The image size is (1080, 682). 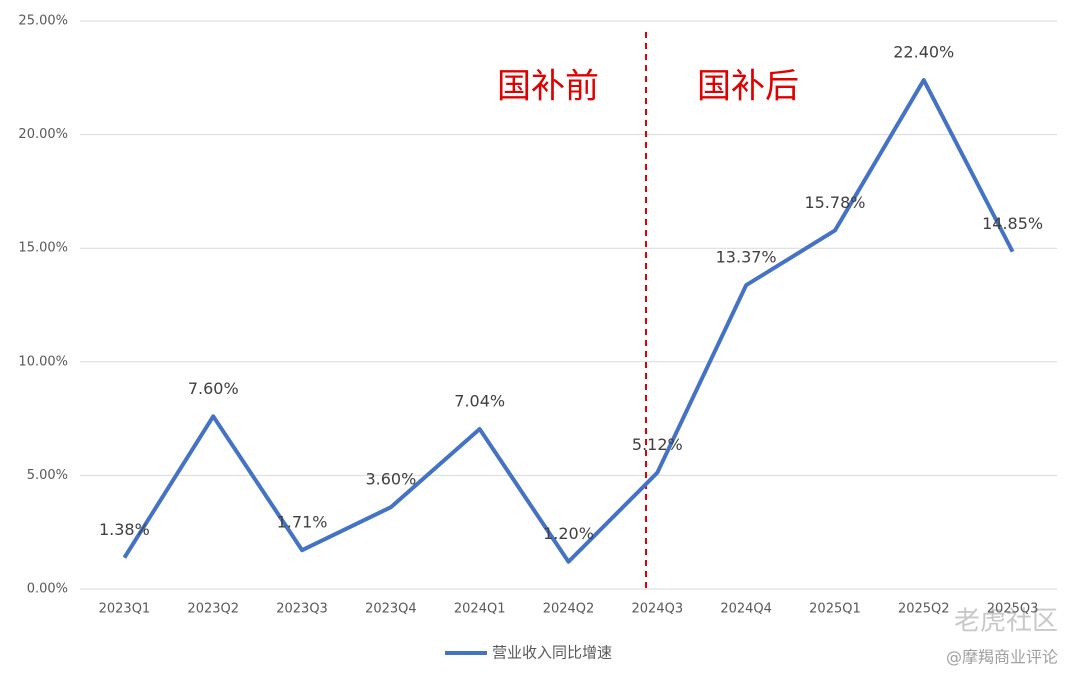 What do you see at coordinates (125, 609) in the screenshot?
I see `x-tick-label: 2023Q1` at bounding box center [125, 609].